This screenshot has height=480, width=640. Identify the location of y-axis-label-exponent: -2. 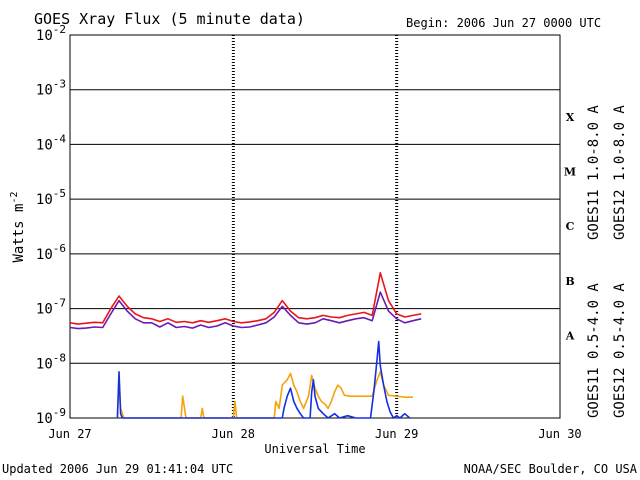
(14, 197).